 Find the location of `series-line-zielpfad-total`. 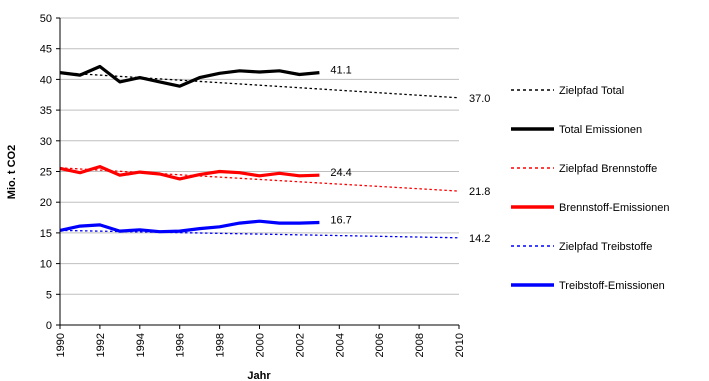

series-line-zielpfad-total is located at coordinates (259, 85).